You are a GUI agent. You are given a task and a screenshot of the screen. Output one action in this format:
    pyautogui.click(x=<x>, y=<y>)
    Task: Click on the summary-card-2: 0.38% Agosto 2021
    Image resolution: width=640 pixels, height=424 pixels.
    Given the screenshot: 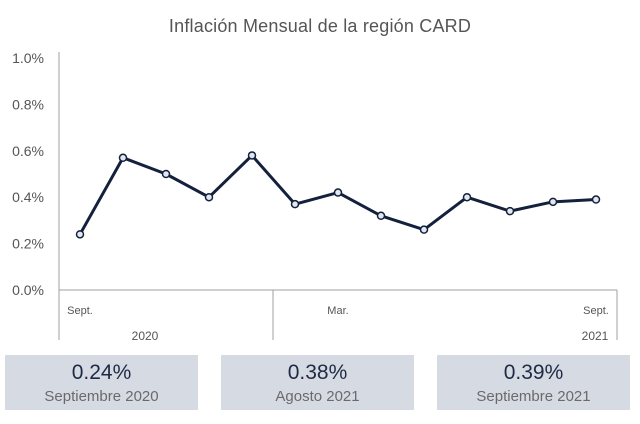 What is the action you would take?
    pyautogui.click(x=317, y=382)
    